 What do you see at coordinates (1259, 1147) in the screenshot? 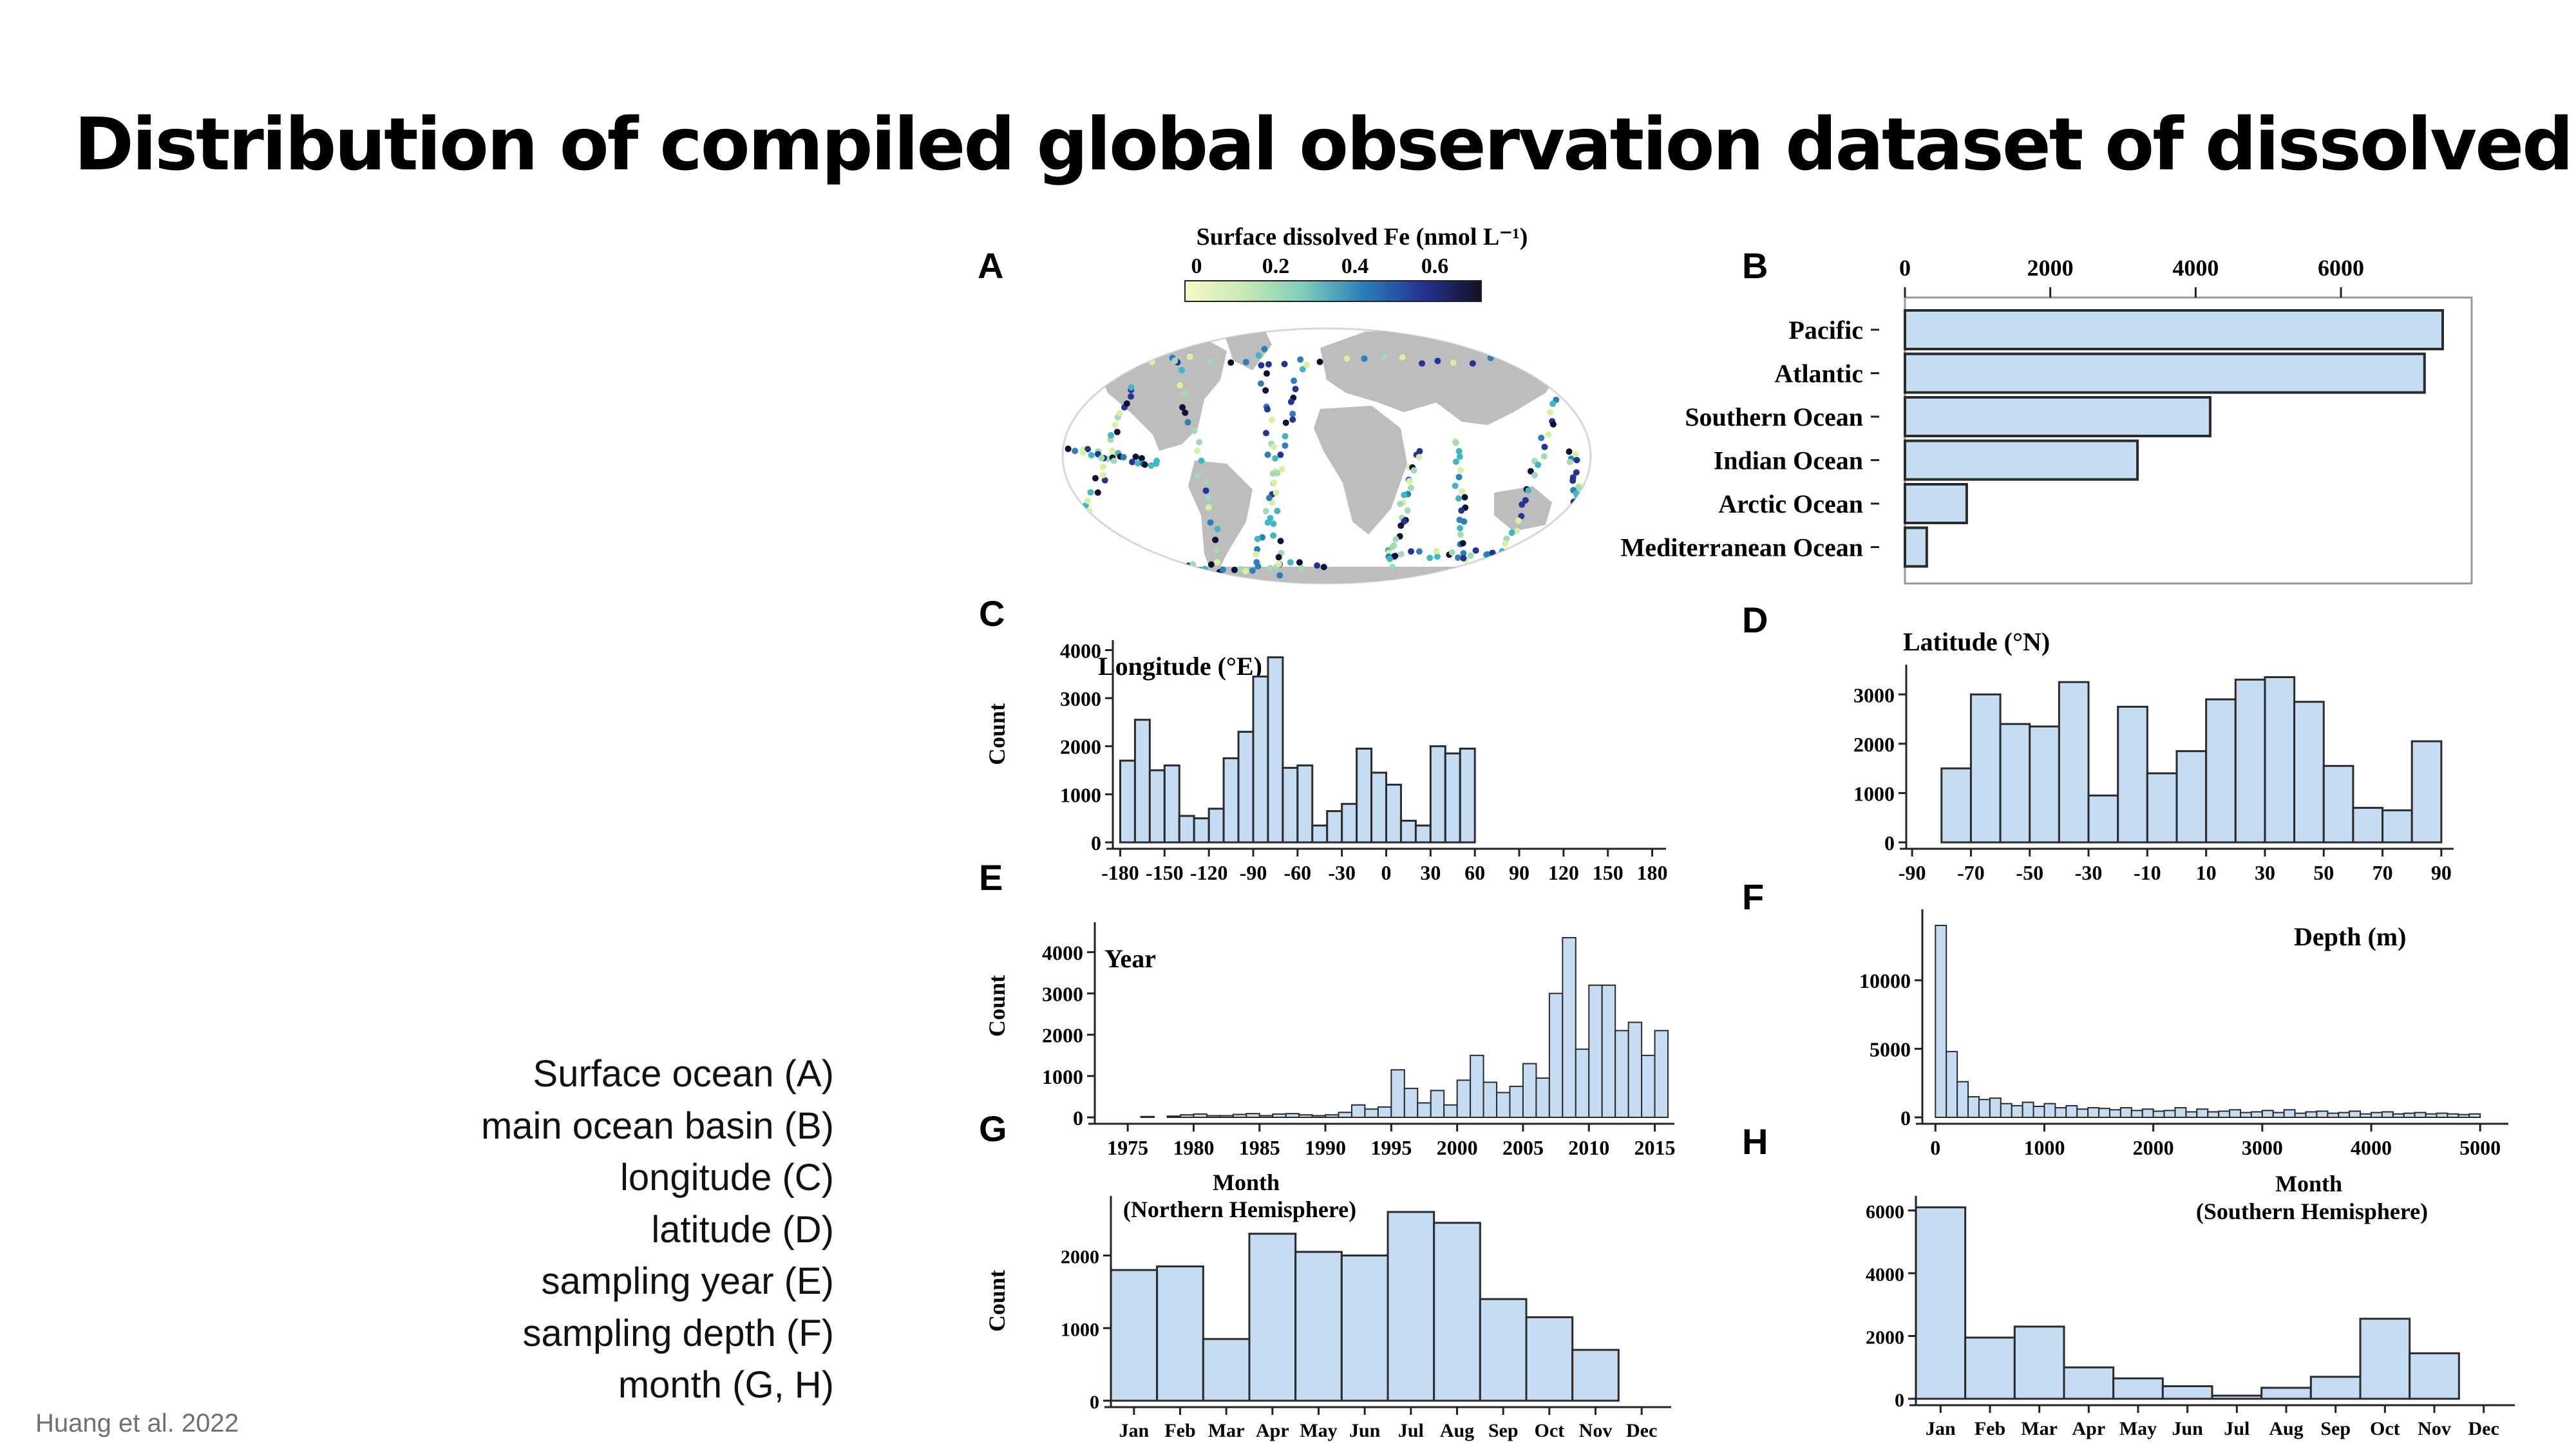
I see `x-tick-label: 1985` at bounding box center [1259, 1147].